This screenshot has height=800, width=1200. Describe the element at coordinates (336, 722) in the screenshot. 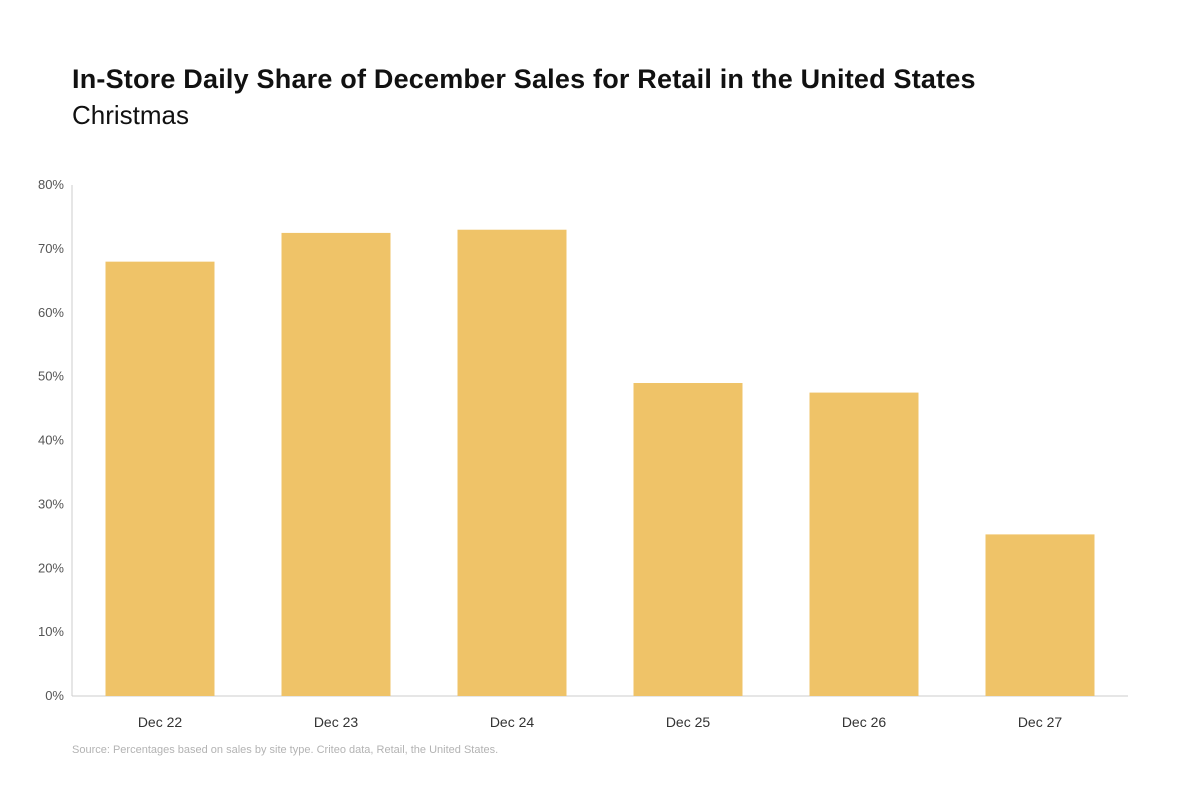

I see `x-tick-label: Dec 23` at that location.